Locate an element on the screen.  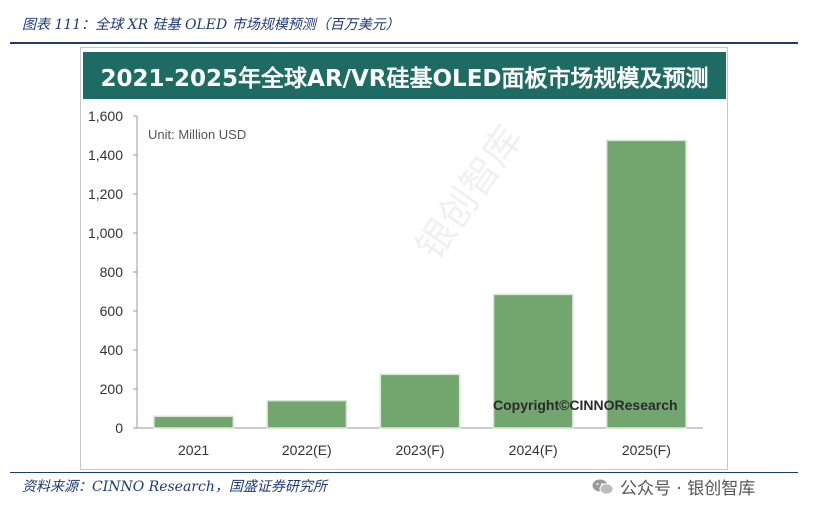
top-rule is located at coordinates (404, 43).